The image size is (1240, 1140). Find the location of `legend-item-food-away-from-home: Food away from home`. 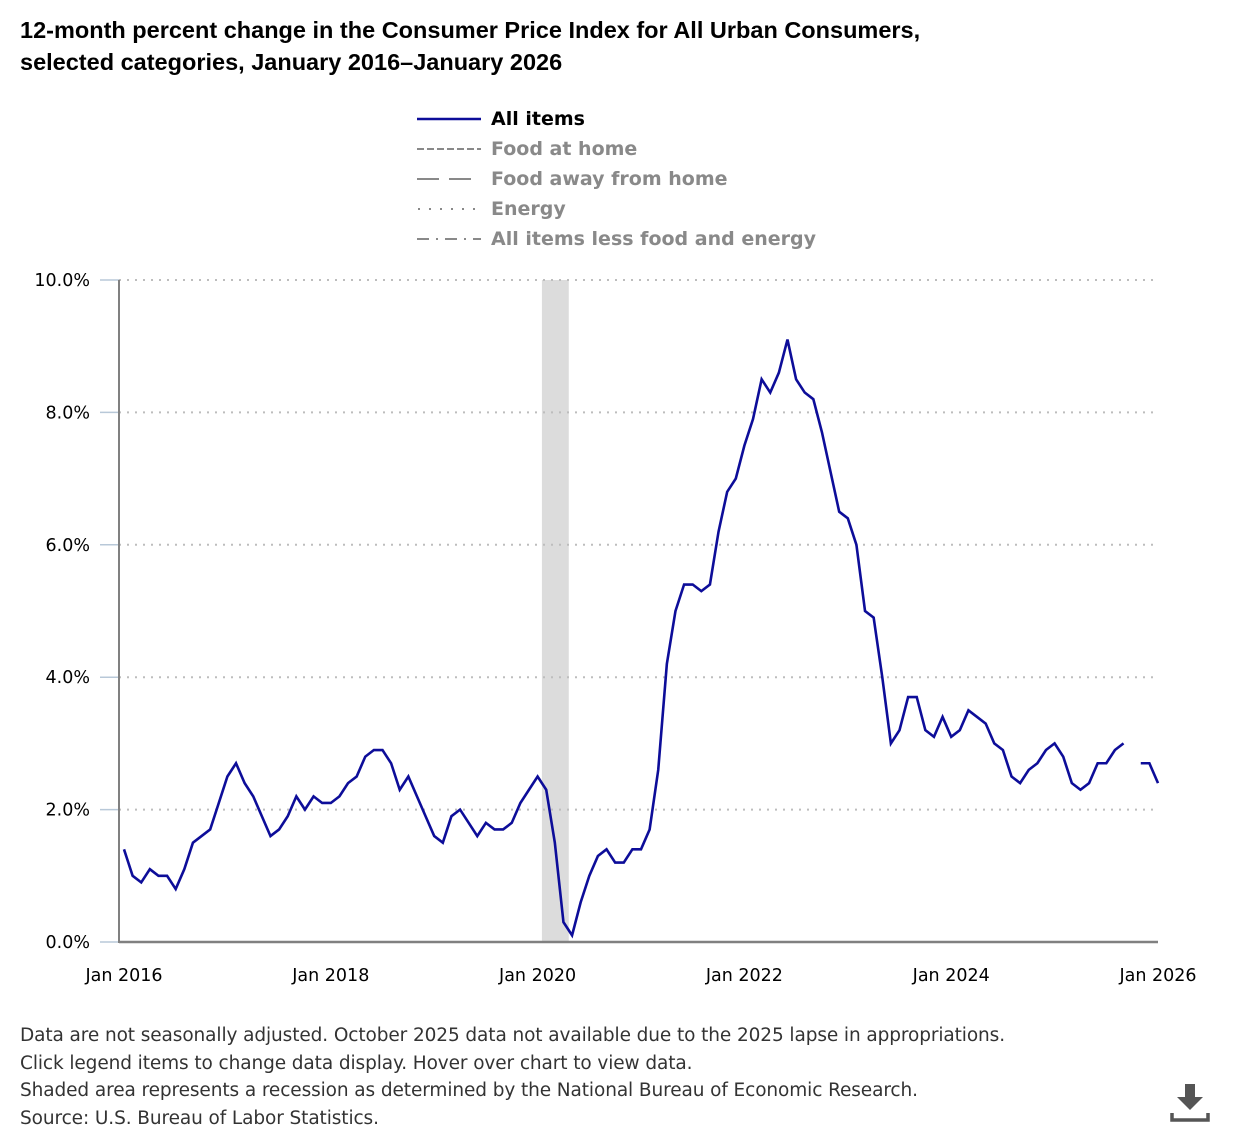

legend-item-food-away-from-home: Food away from home is located at coordinates (615, 179).